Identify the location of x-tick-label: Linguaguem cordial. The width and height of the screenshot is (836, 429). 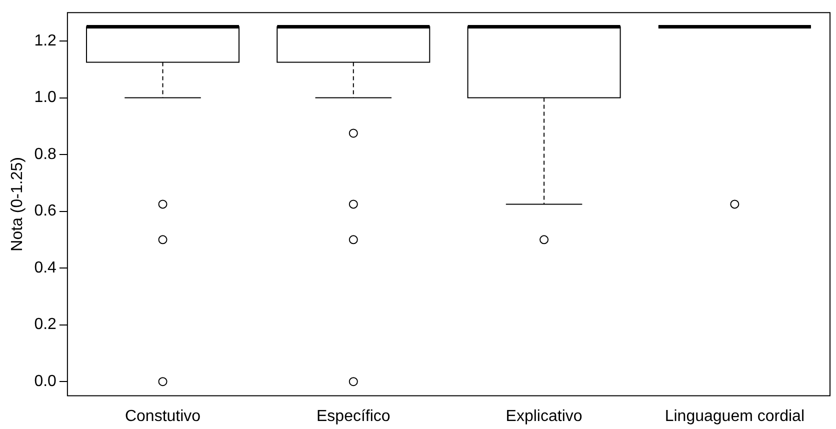
(734, 416).